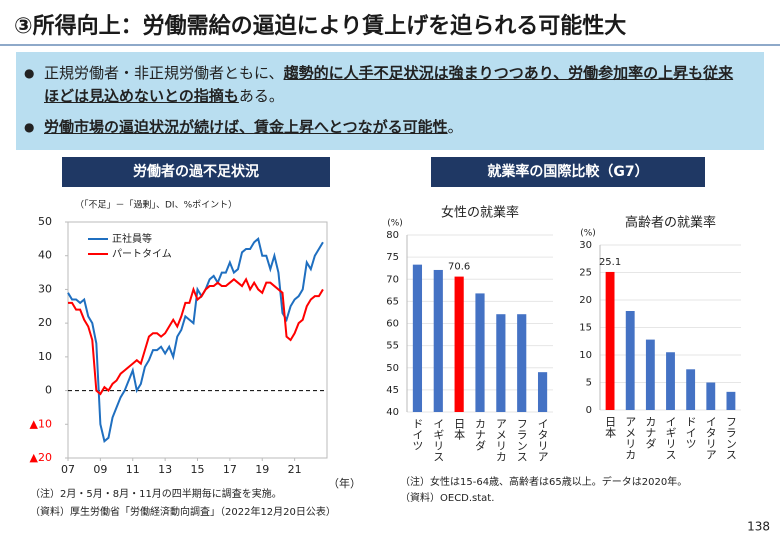  What do you see at coordinates (392, 279) in the screenshot?
I see `y-tick-label: 70` at bounding box center [392, 279].